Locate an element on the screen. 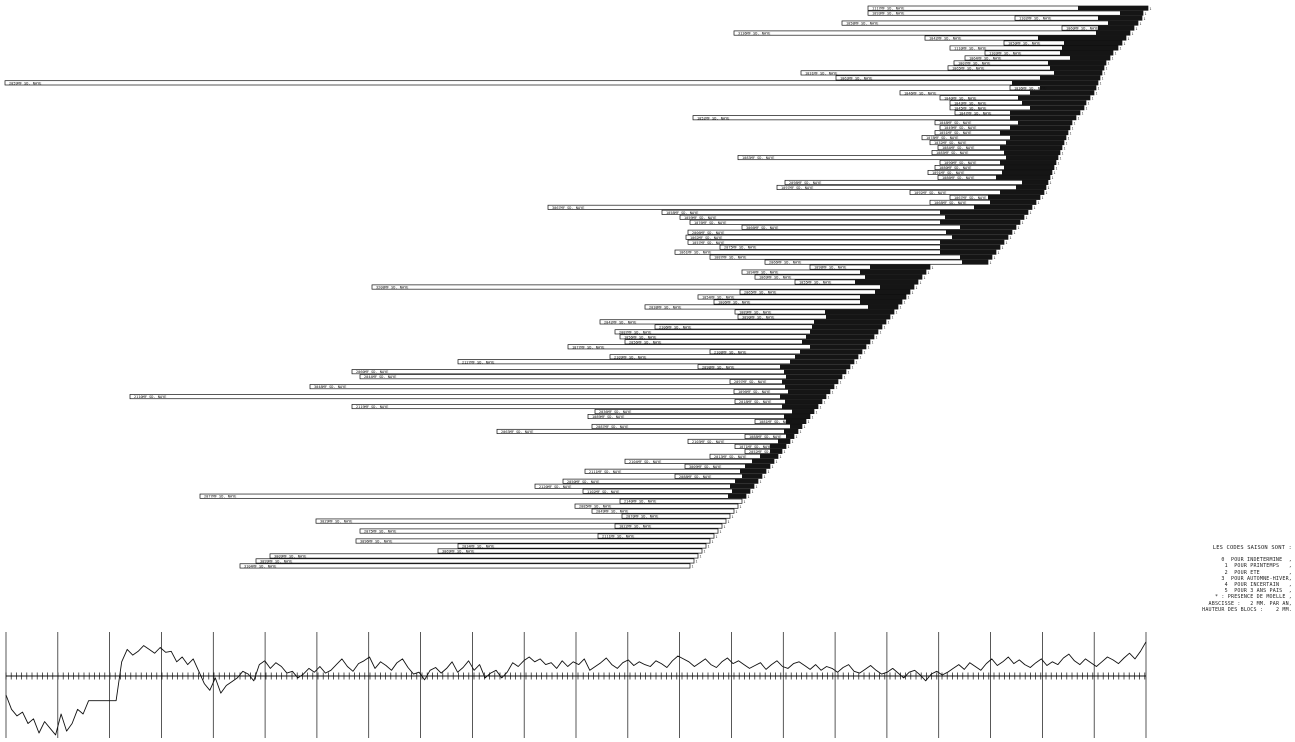 The height and width of the screenshot is (742, 1295). sample-bar: 1084MF SD. NAYE 1 is located at coordinates (1001, 147).